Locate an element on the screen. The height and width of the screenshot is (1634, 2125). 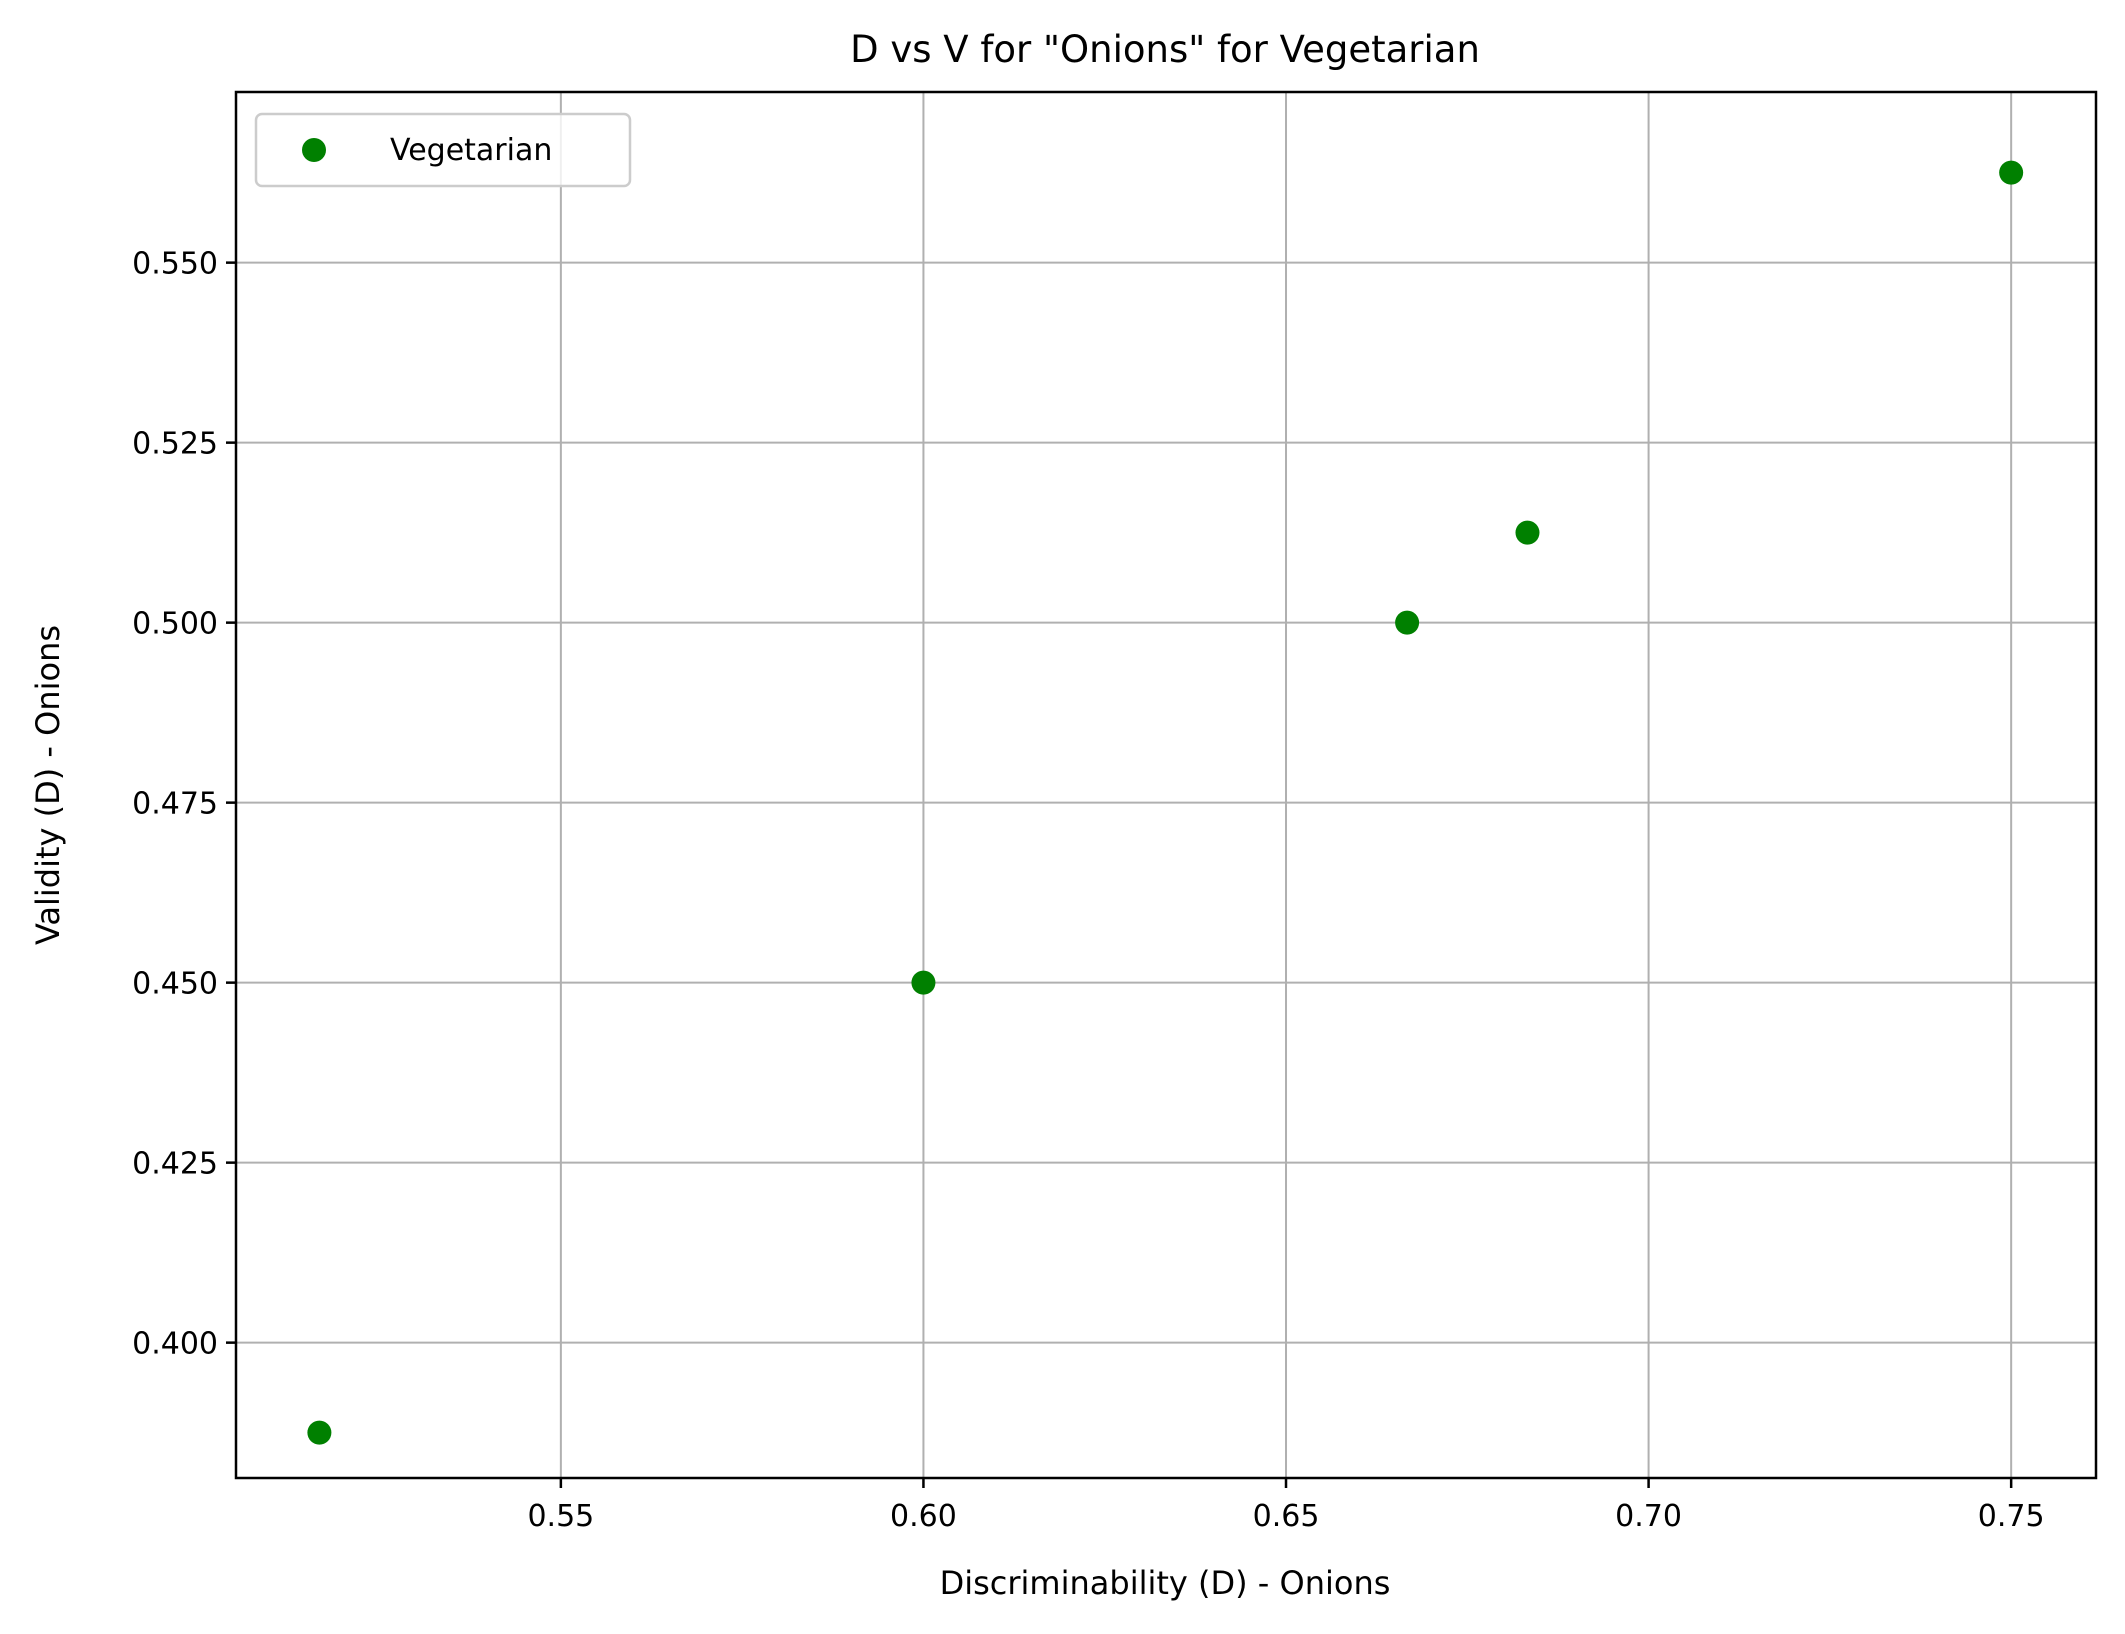
y-tick-label: 0.500 is located at coordinates (175, 624).